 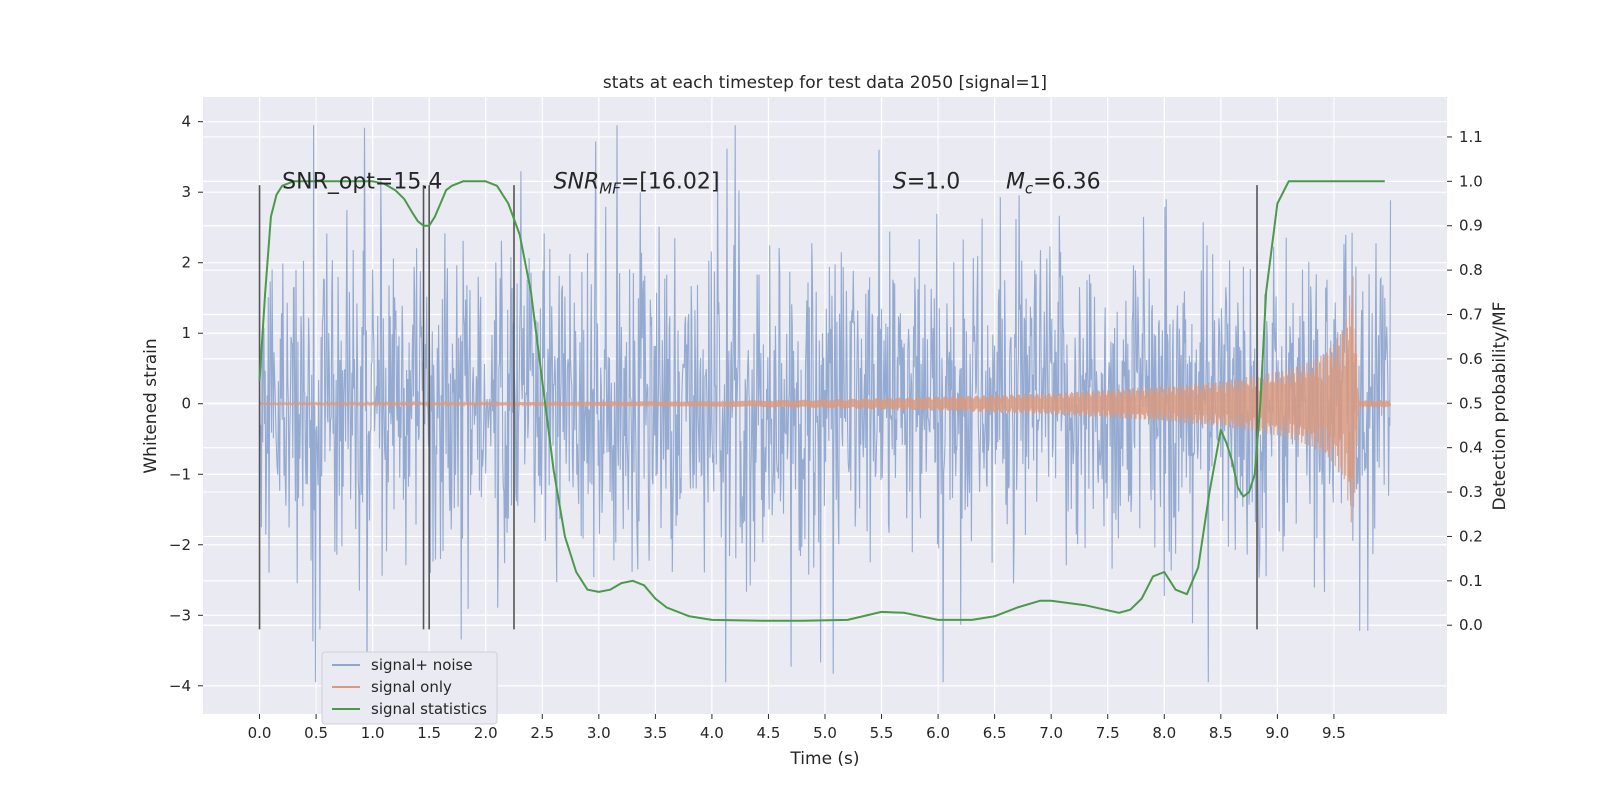 I want to click on y-right-tick-label-10: 1.0, so click(x=1471, y=181).